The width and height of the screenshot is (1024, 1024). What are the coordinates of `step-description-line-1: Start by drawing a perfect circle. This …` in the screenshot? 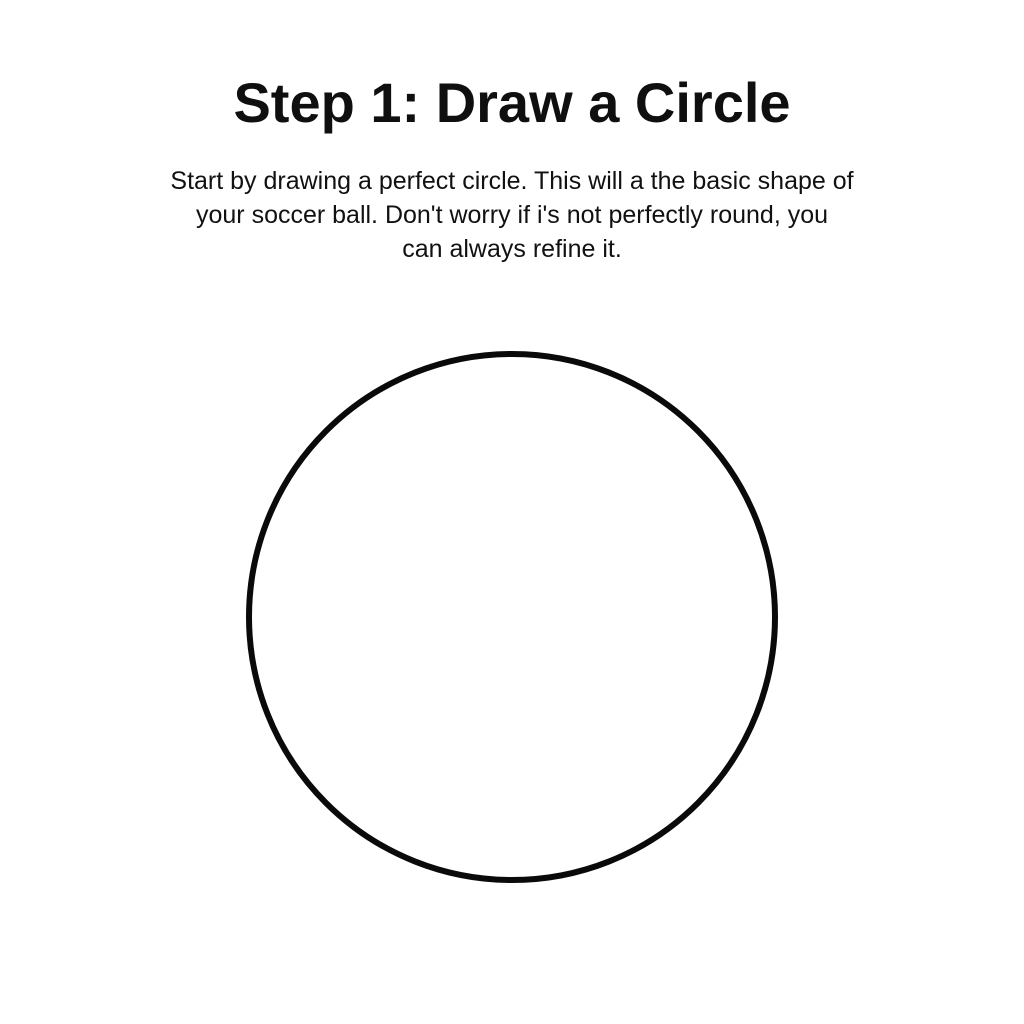 It's located at (512, 181).